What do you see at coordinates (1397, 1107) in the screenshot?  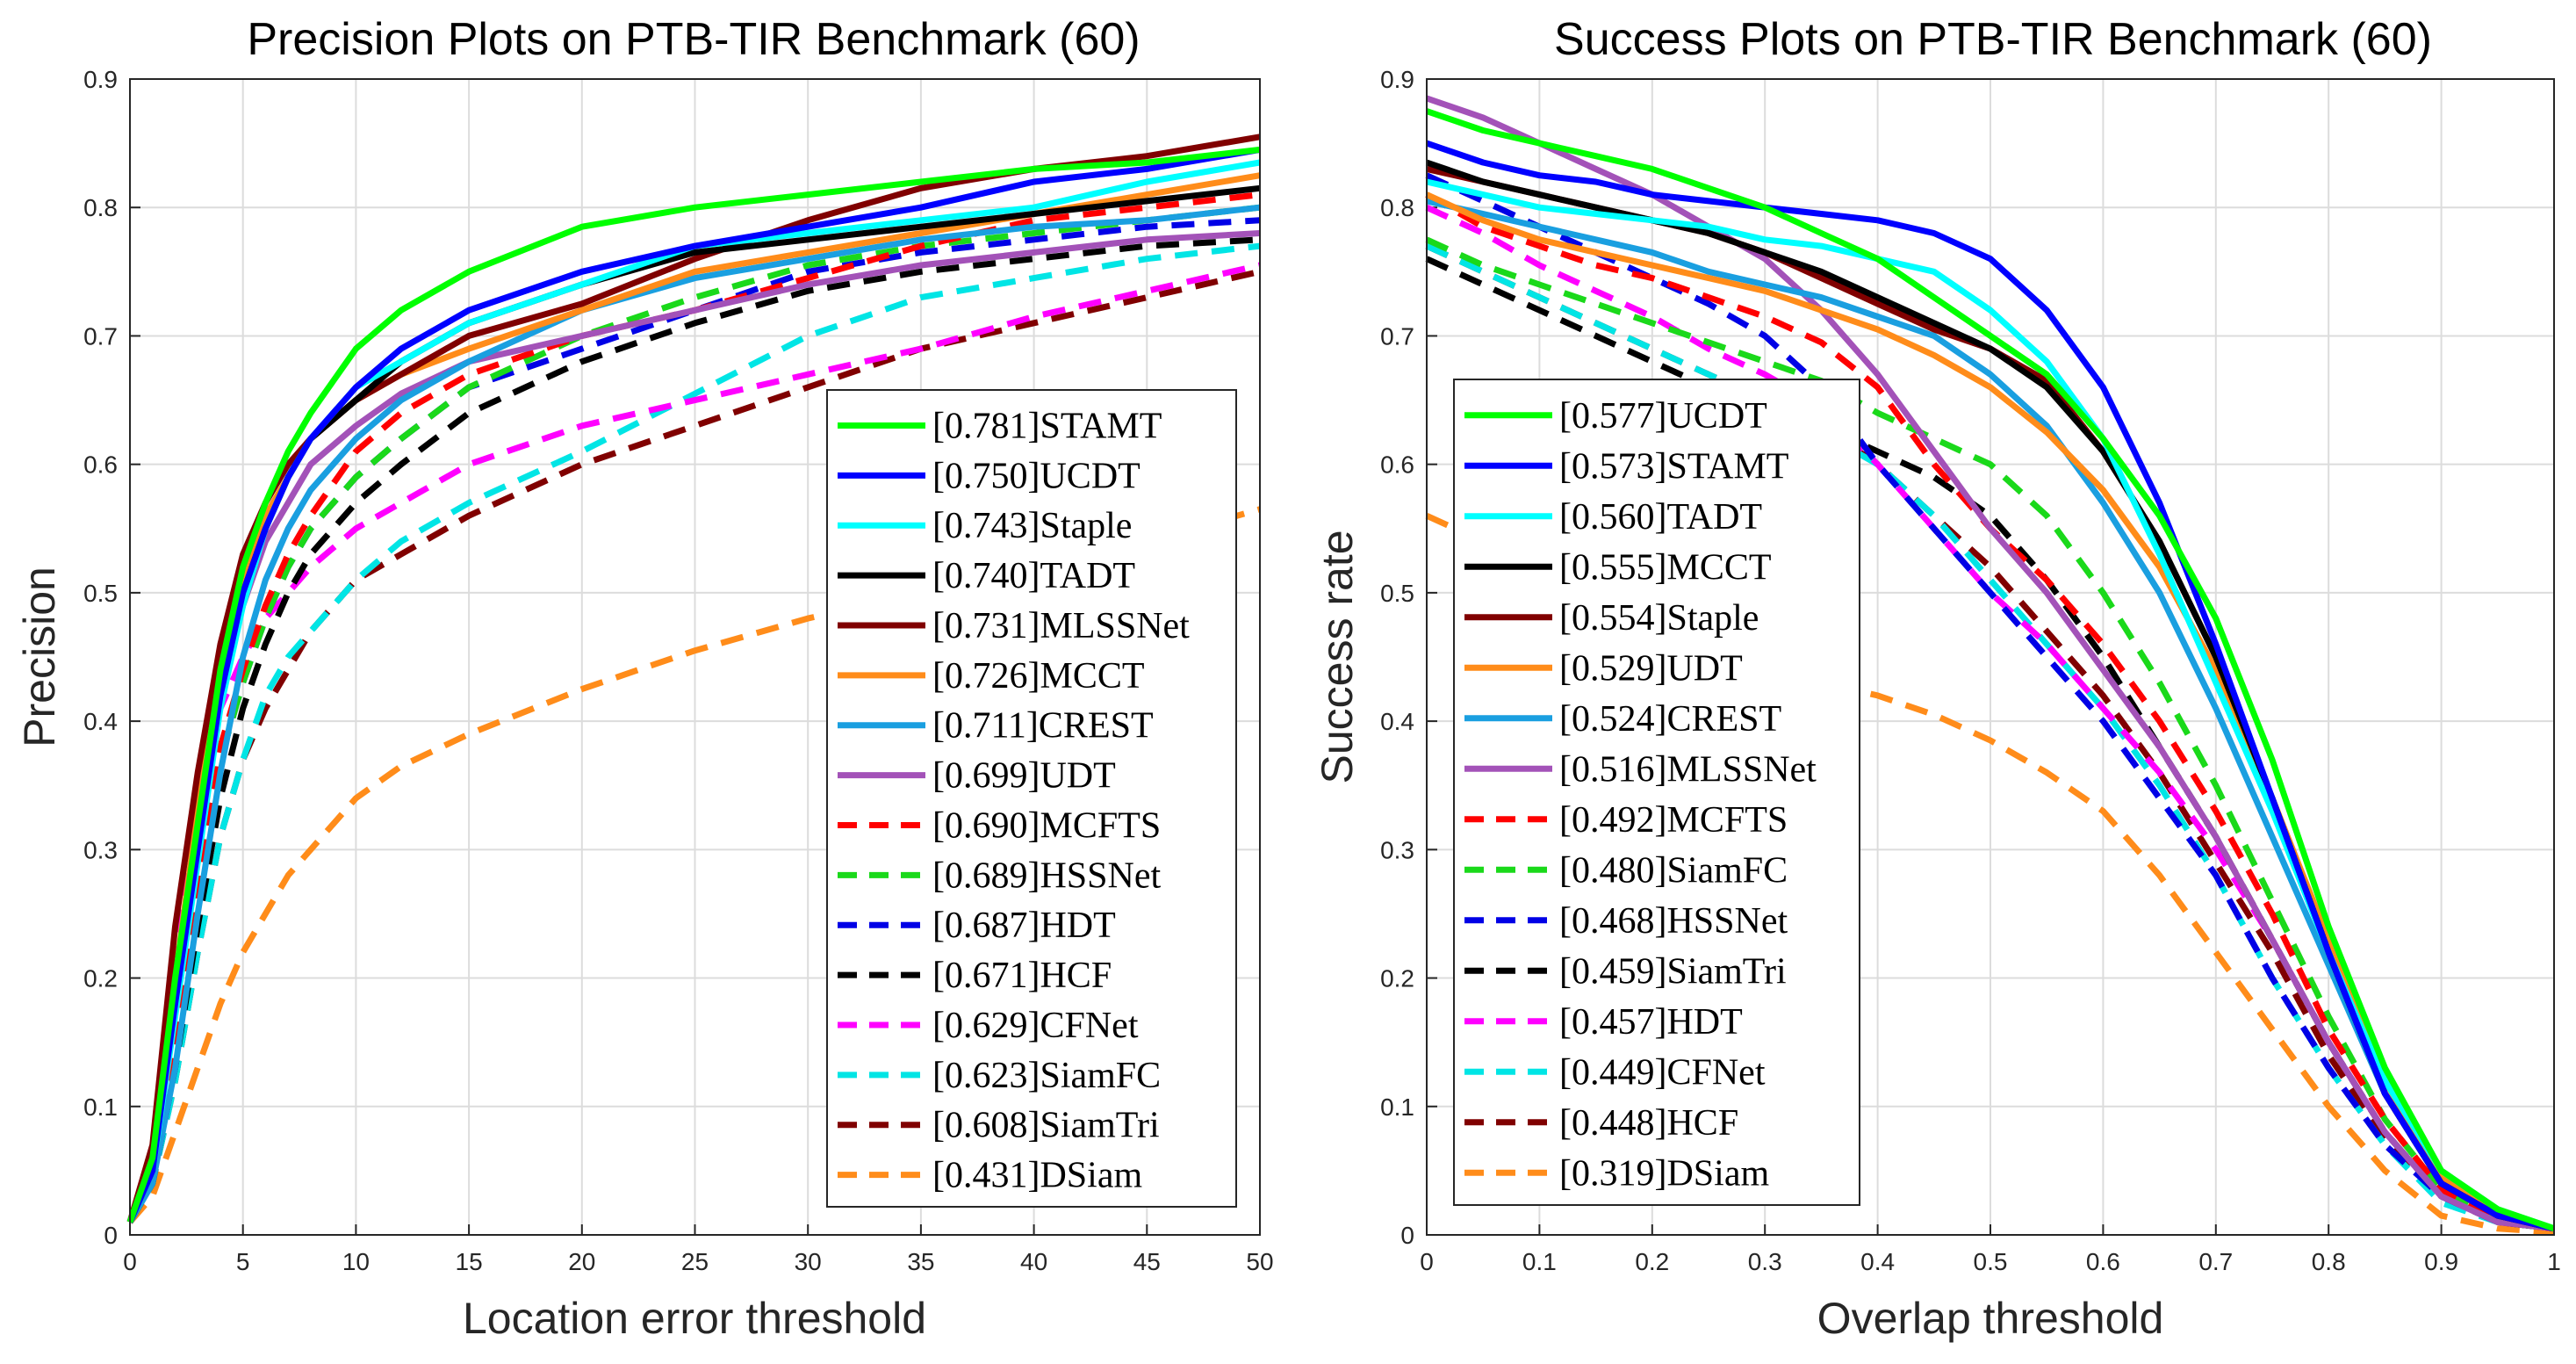 I see `success-y-tick-label: 0.1` at bounding box center [1397, 1107].